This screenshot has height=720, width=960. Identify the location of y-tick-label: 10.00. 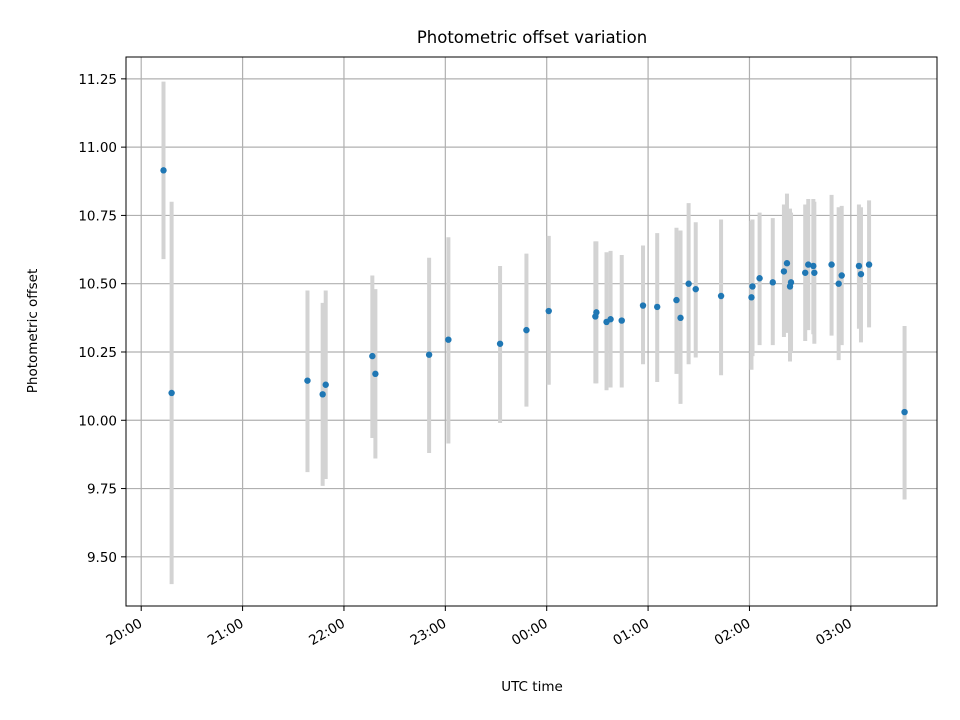
(97, 421).